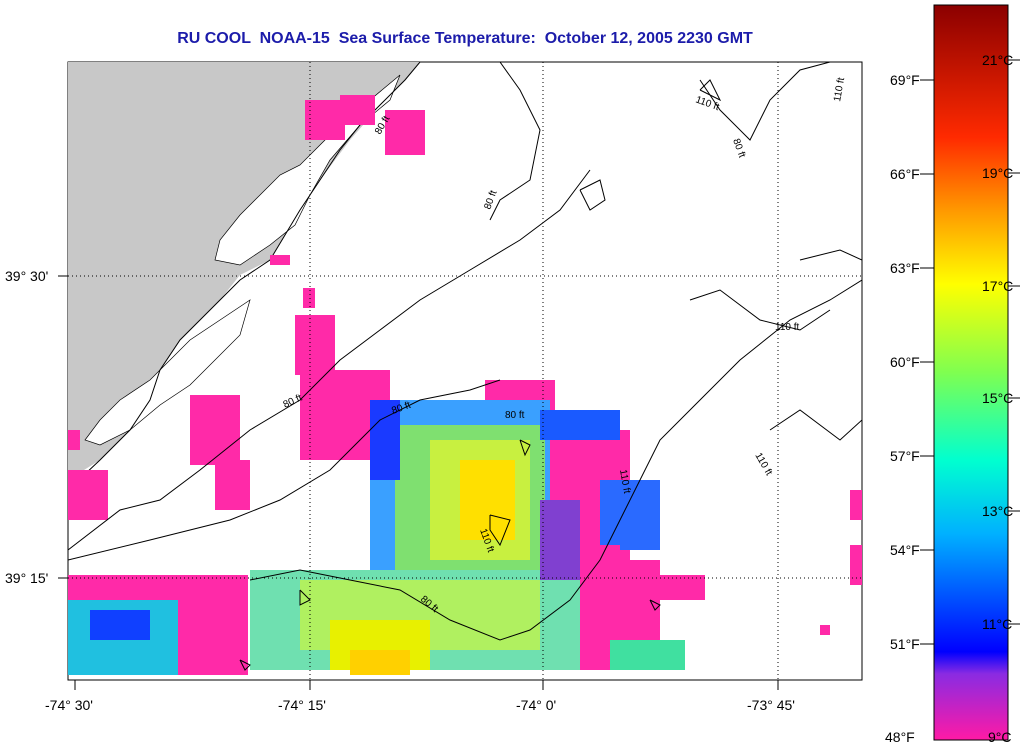 This screenshot has width=1024, height=754. Describe the element at coordinates (905, 362) in the screenshot. I see `fahrenheit-label: 60°F` at that location.